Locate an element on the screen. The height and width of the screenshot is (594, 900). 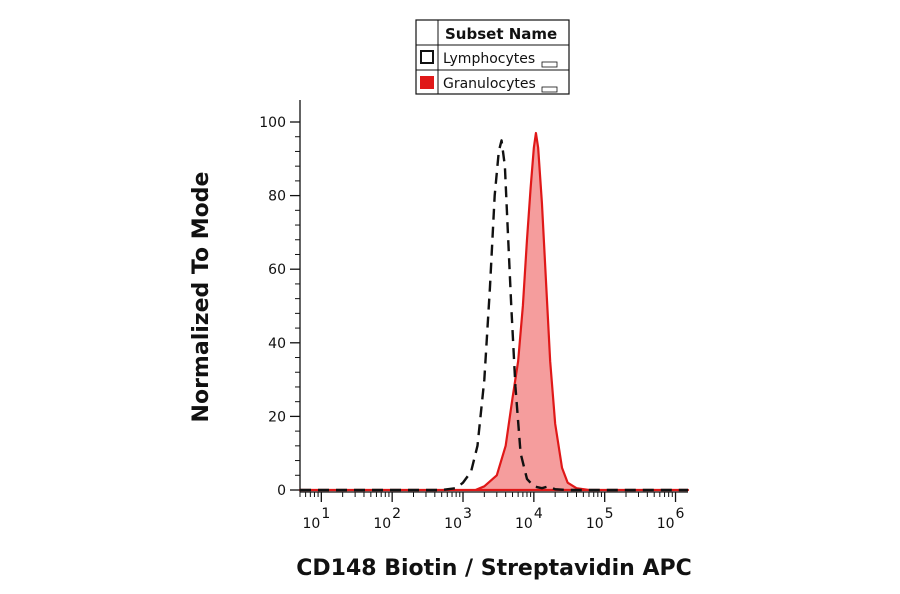
x-tick-exponent: 5 is located at coordinates (609, 514).